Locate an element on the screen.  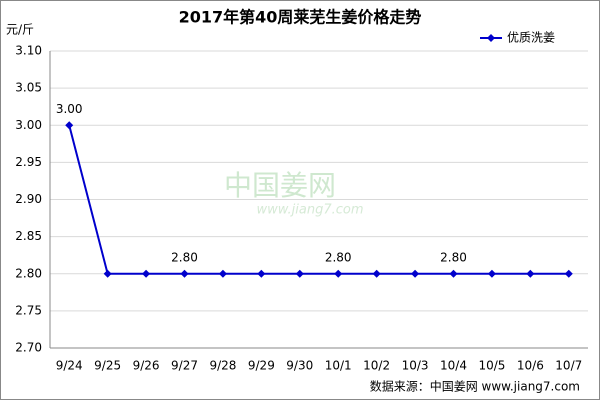
source: 数据来源：中国姜网 www.jiang7.com is located at coordinates (475, 386).